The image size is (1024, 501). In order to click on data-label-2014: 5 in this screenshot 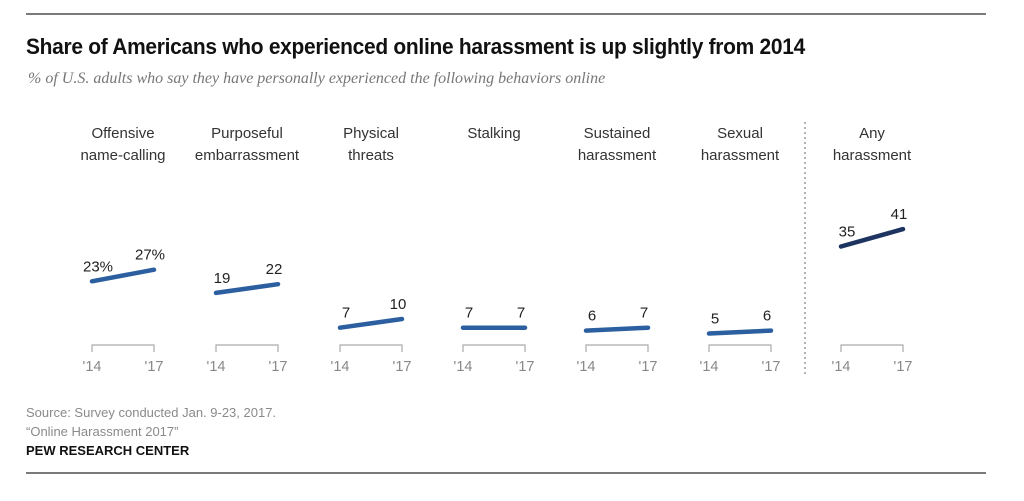, I will do `click(715, 319)`.